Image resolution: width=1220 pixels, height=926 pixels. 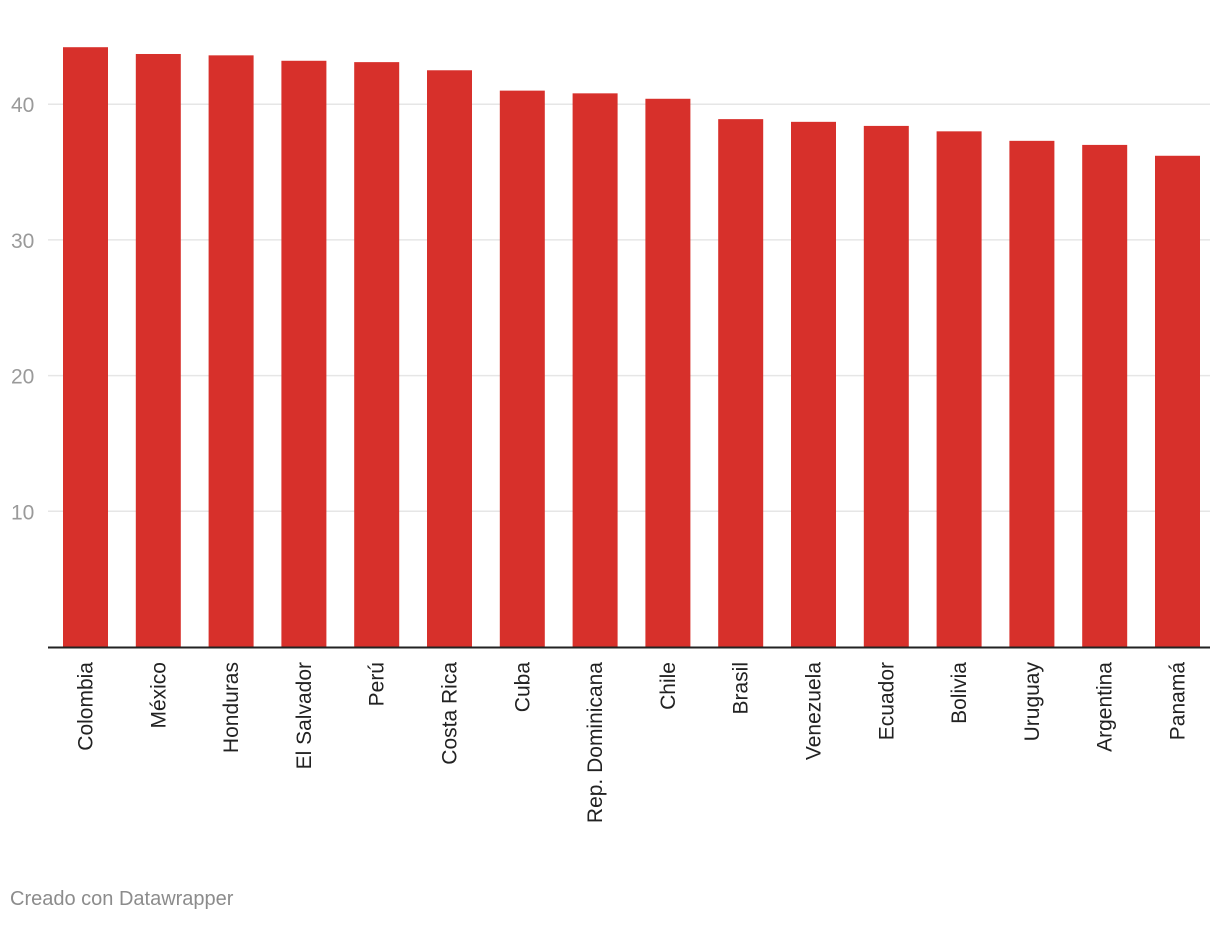 What do you see at coordinates (886, 386) in the screenshot?
I see `bar-ecuador` at bounding box center [886, 386].